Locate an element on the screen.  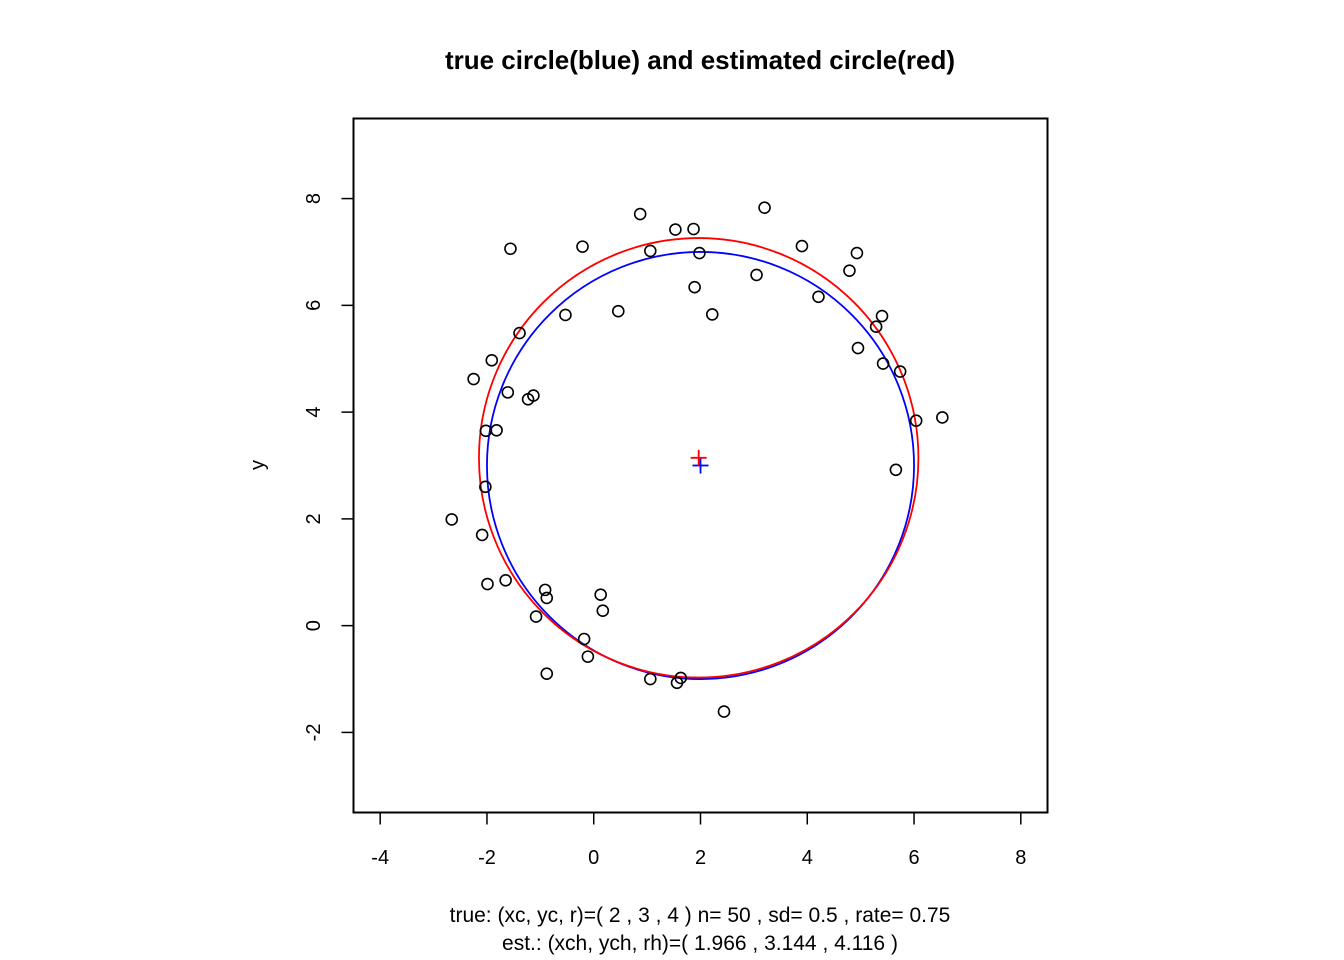
y-tick-label: 2 is located at coordinates (314, 518).